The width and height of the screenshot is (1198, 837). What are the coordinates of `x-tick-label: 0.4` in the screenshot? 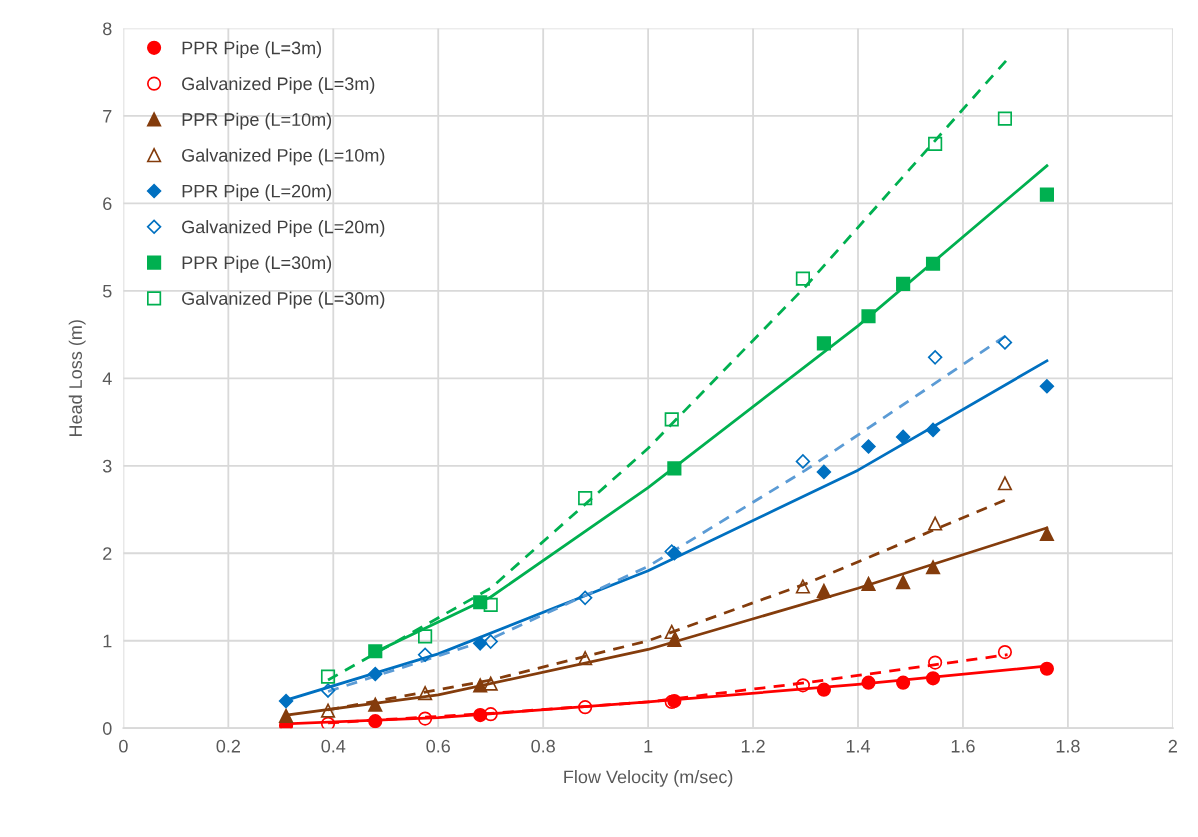 It's located at (333, 746).